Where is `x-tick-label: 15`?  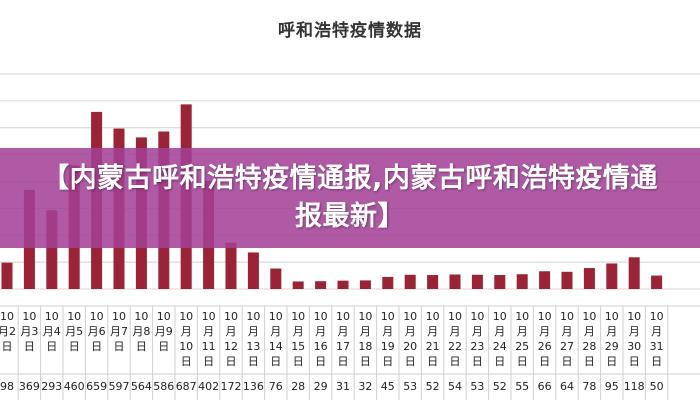
x-tick-label: 15 is located at coordinates (298, 346).